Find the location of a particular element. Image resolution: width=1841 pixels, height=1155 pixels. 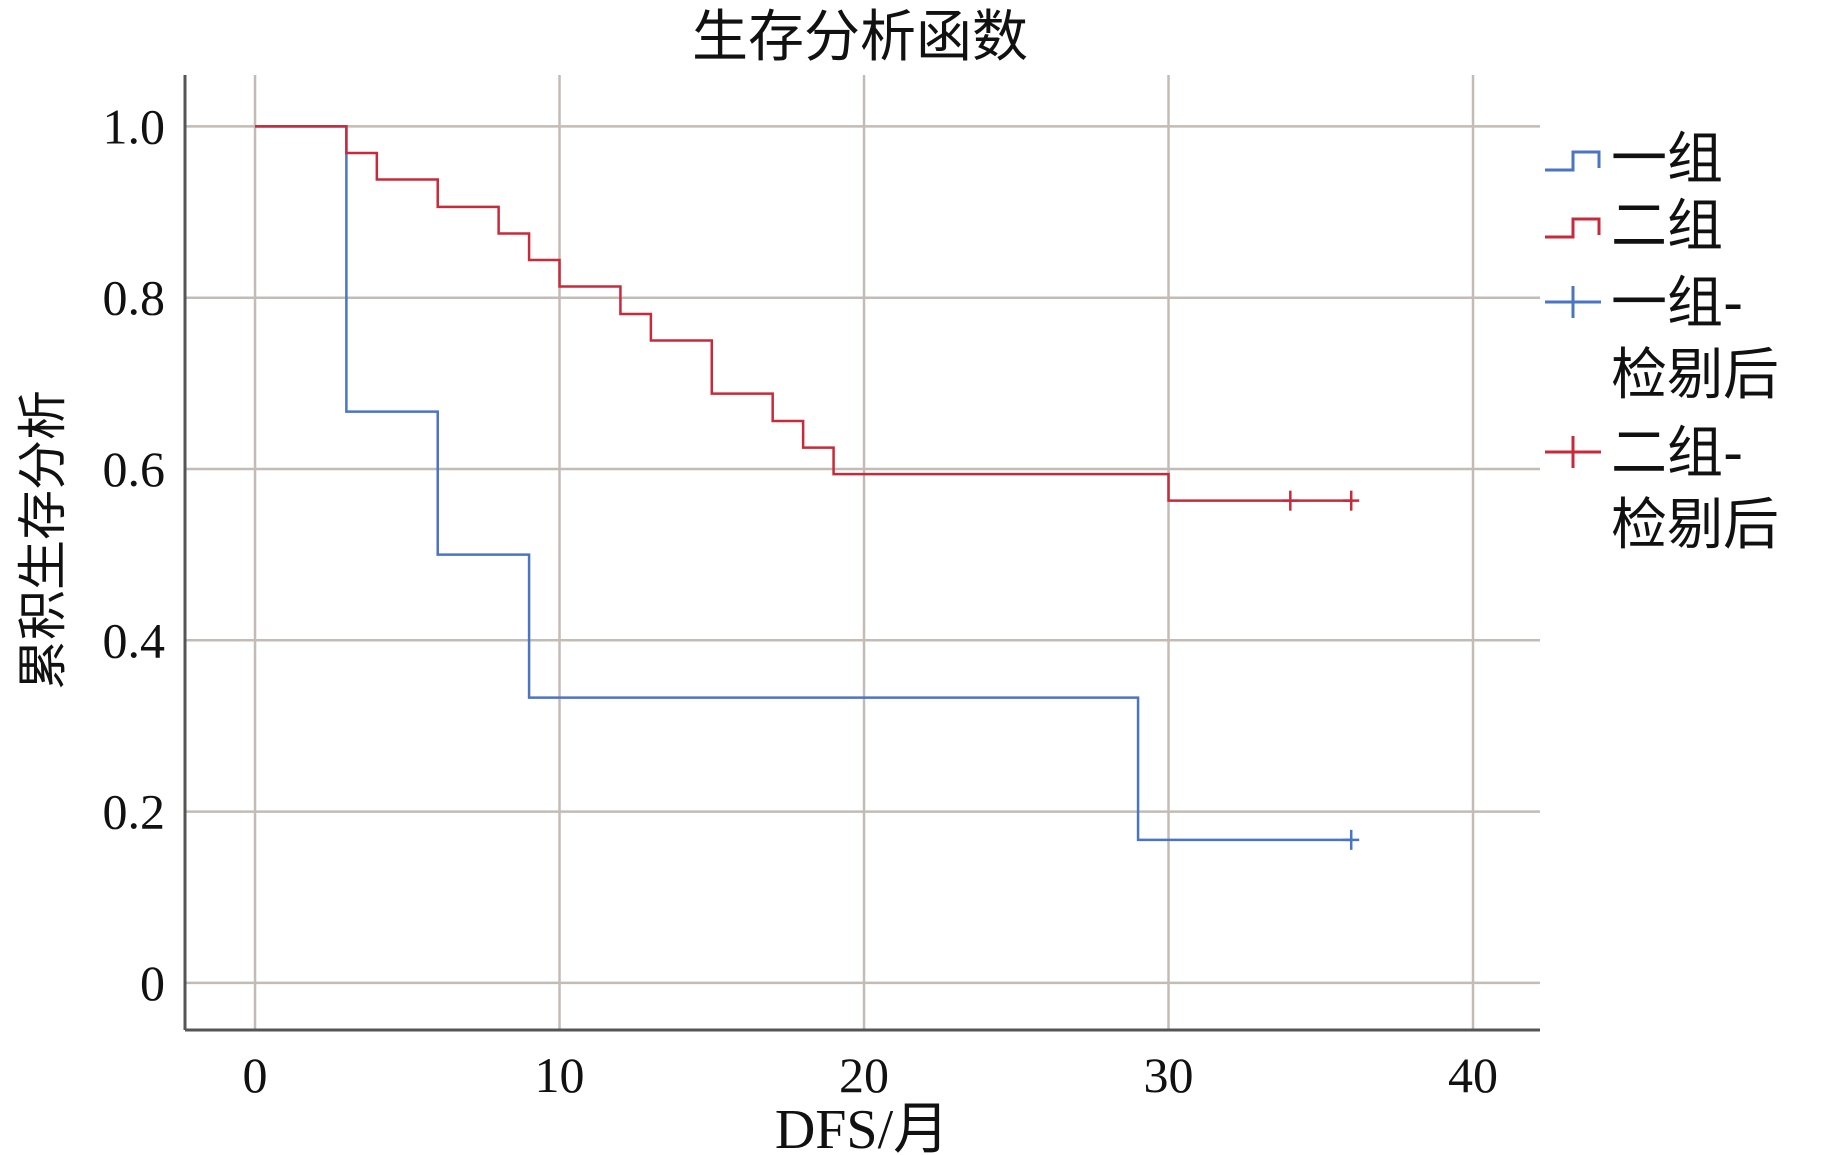

y-tick-label: 0.8 is located at coordinates (134, 298).